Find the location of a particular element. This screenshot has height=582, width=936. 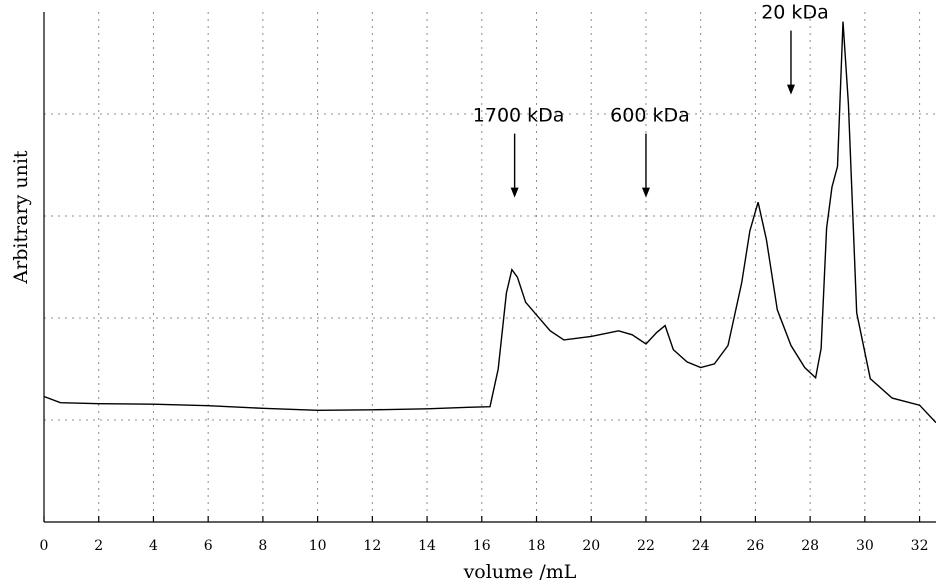

annotation-label: 1700 kDa is located at coordinates (519, 116).